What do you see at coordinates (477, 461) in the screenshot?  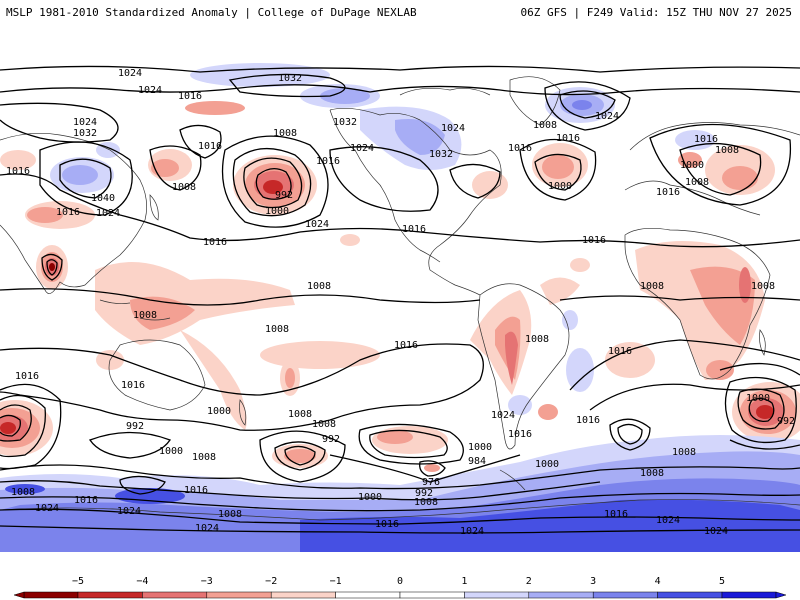 I see `isobar-label: 984` at bounding box center [477, 461].